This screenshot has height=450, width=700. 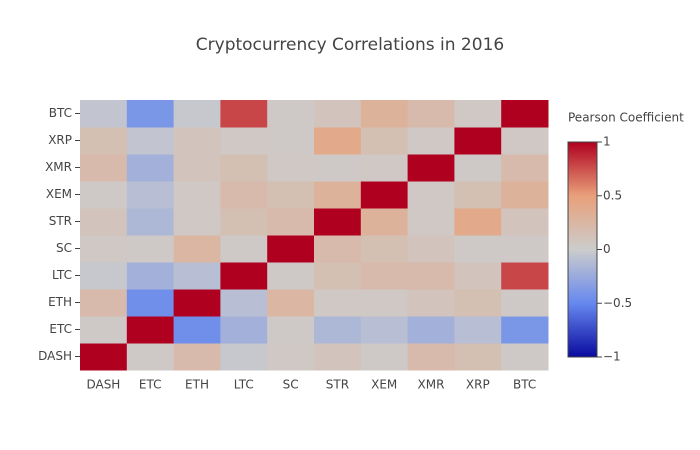 I want to click on y-tick-label: XEM, so click(x=59, y=194).